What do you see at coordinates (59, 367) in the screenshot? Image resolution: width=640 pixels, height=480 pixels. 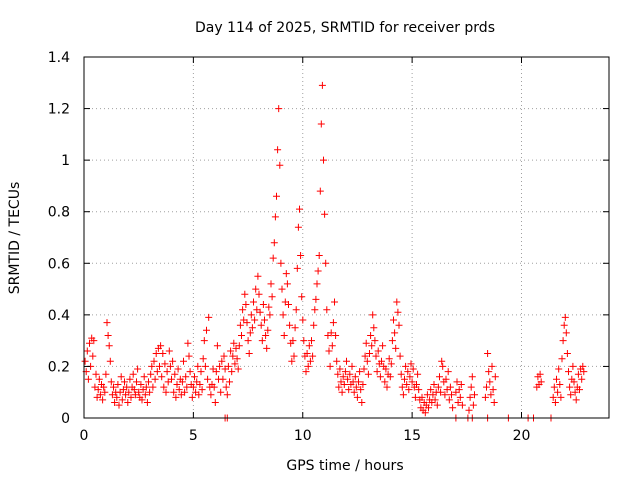 I see `y-tick-label: 0.2` at bounding box center [59, 367].